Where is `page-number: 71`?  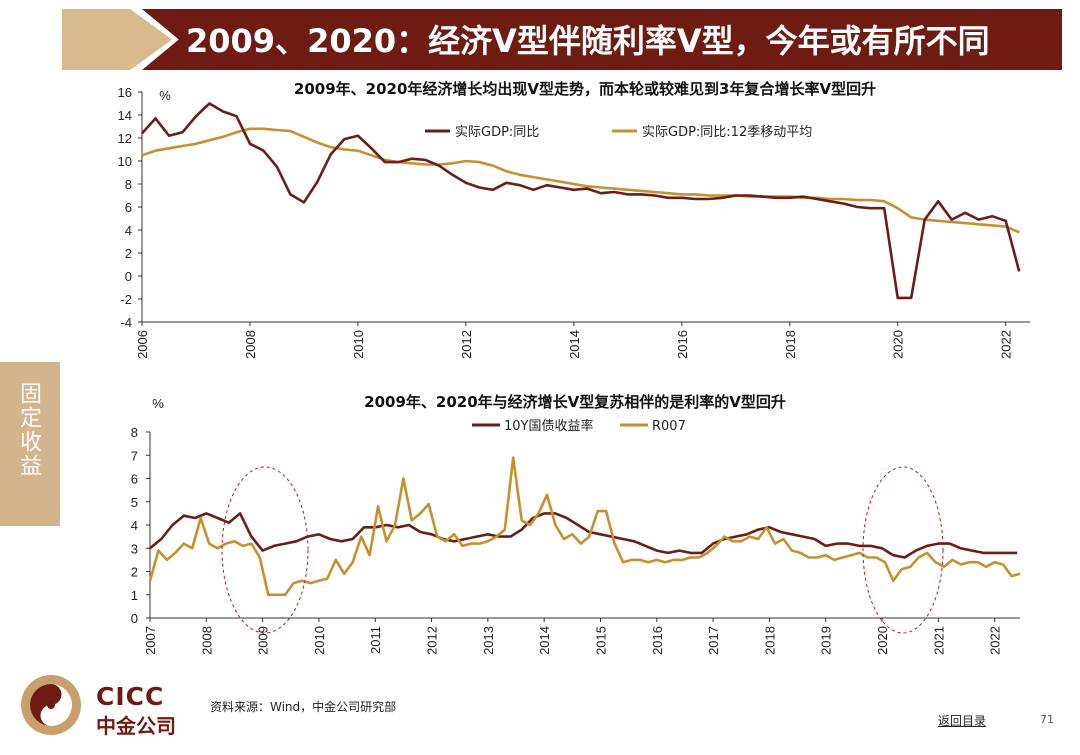
page-number: 71 is located at coordinates (1047, 719).